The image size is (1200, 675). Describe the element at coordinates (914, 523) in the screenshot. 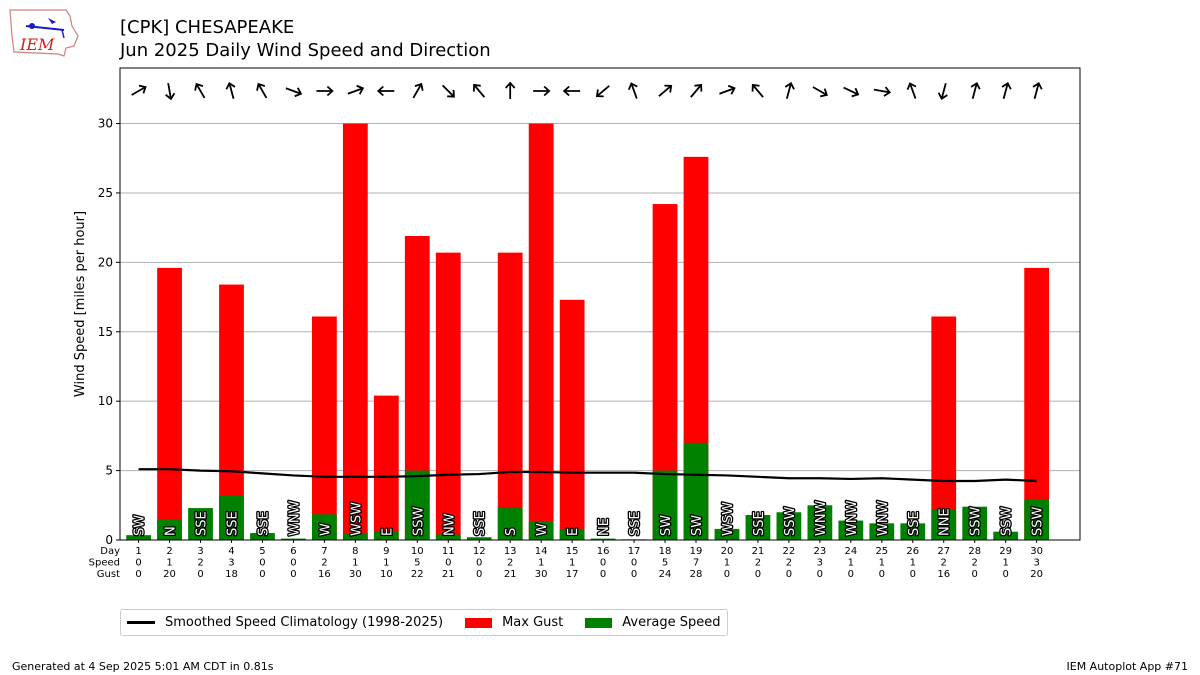

I see `direction-label: SSE` at that location.